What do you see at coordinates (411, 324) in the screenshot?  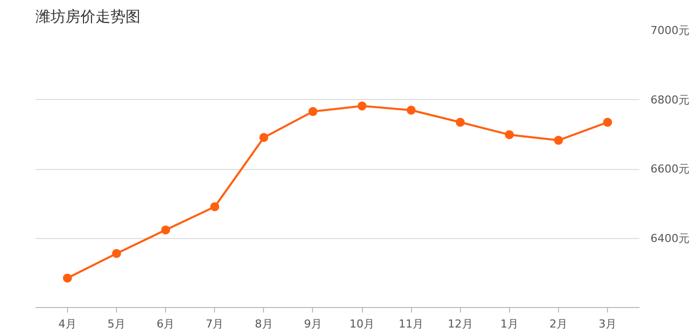 I see `x-tick-label: 11月` at bounding box center [411, 324].